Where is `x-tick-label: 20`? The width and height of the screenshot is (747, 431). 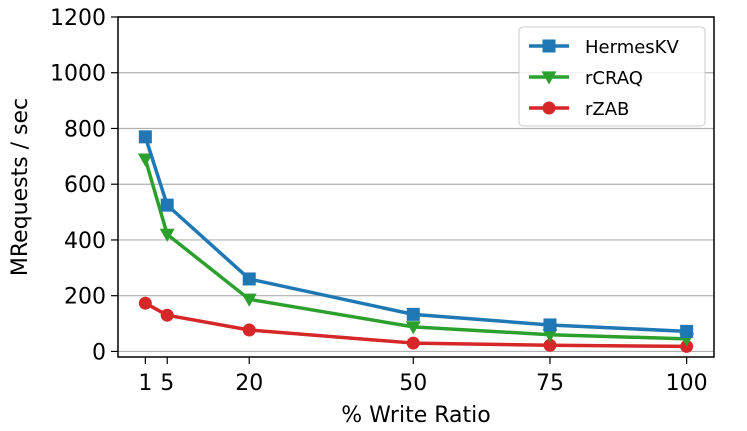
x-tick-label: 20 is located at coordinates (249, 383).